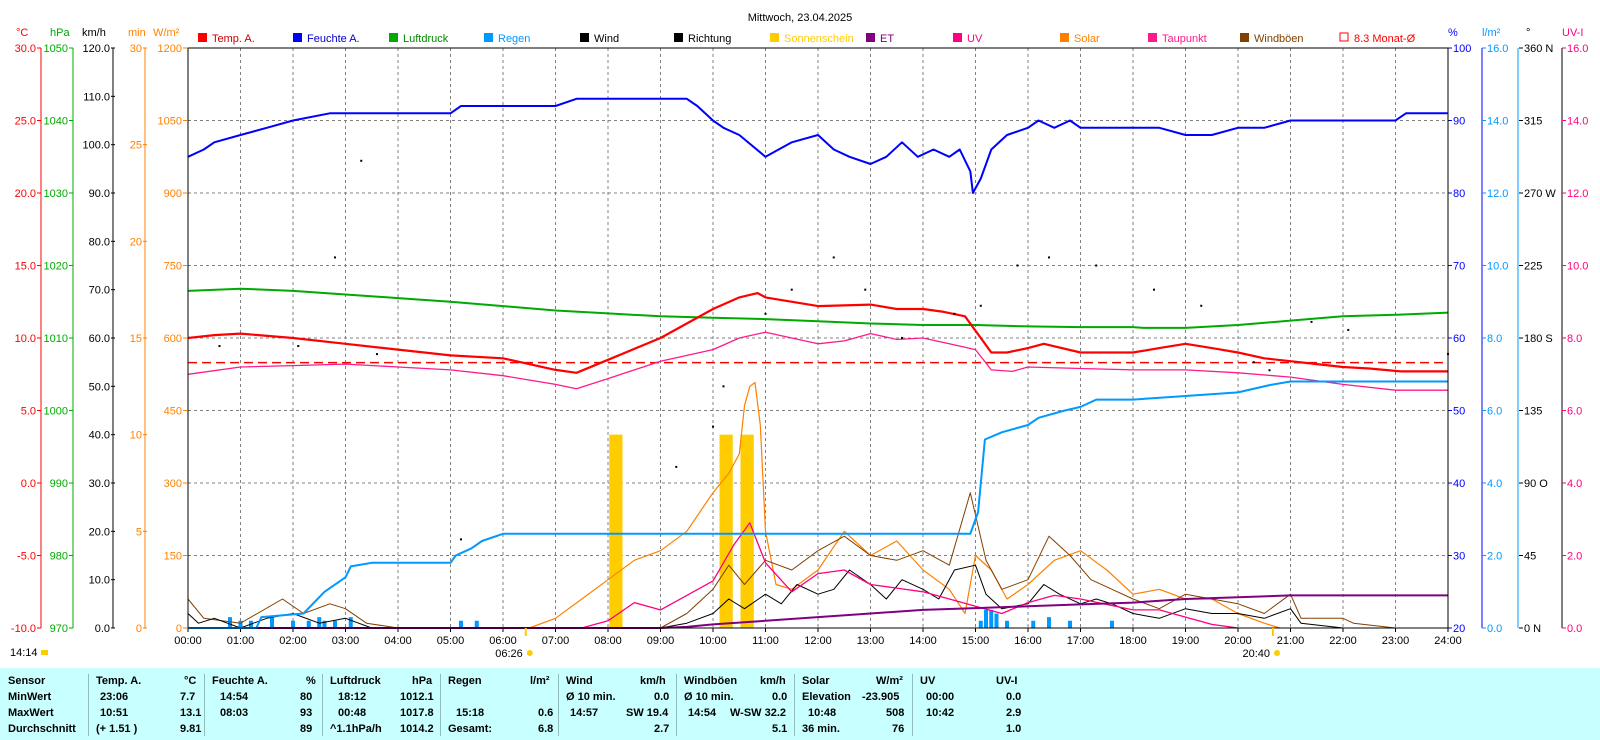 Image resolution: width=1600 pixels, height=740 pixels. What do you see at coordinates (818, 308) in the screenshot?
I see `series-luftdruck` at bounding box center [818, 308].